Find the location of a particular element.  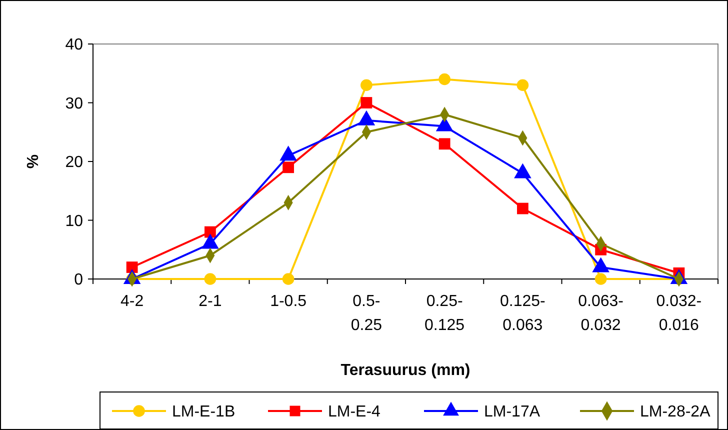

x-tick-label: 2-1 is located at coordinates (210, 301).